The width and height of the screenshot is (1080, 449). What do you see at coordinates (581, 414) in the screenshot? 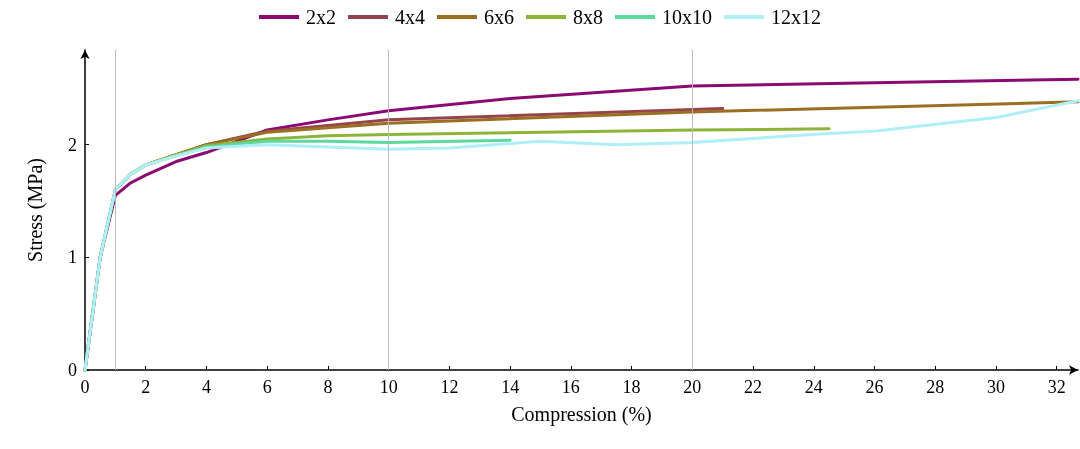
I see `x-axis-title: Compression (%)` at bounding box center [581, 414].